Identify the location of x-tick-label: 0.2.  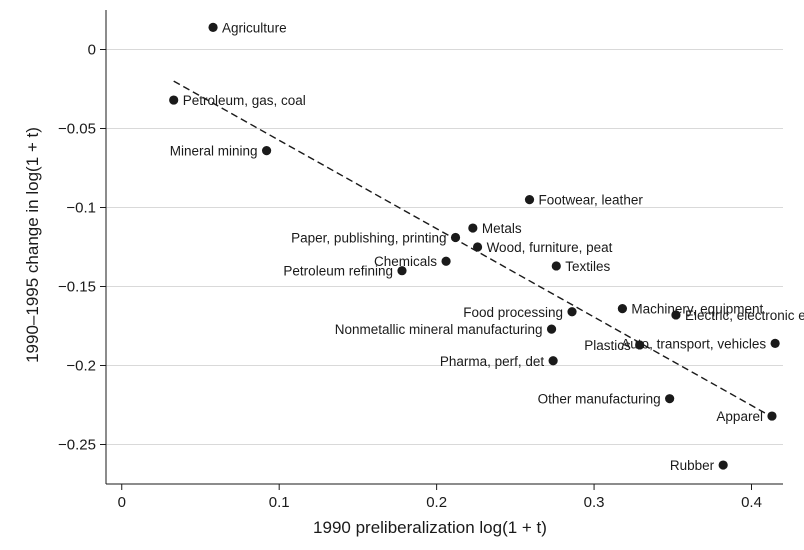
(436, 502).